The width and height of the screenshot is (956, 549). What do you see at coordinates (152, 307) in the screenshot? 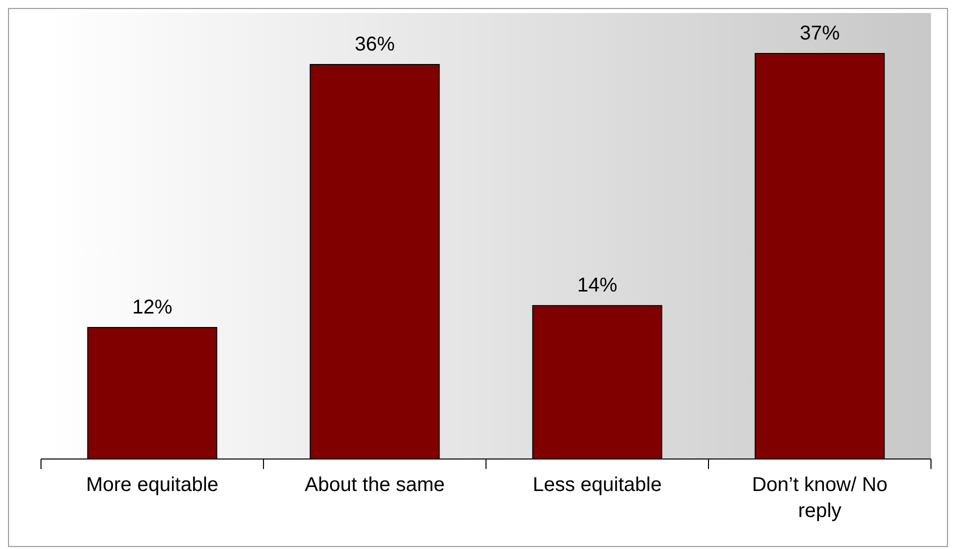
I see `data-label: 12%` at bounding box center [152, 307].